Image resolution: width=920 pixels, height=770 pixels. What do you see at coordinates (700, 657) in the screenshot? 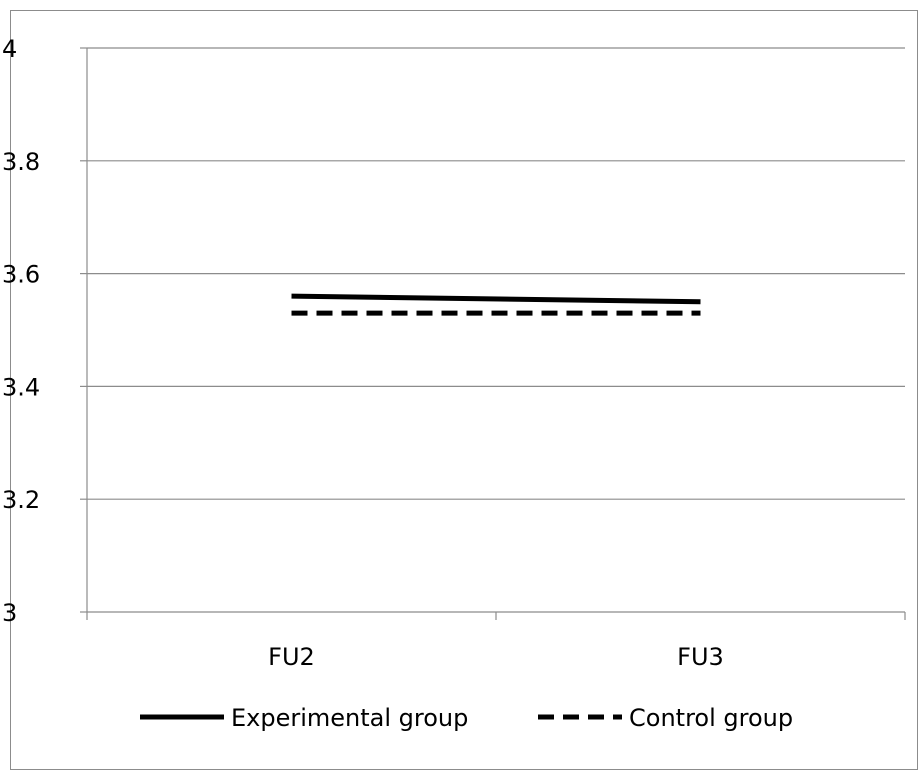
I see `x-tick-label: FU3` at bounding box center [700, 657].